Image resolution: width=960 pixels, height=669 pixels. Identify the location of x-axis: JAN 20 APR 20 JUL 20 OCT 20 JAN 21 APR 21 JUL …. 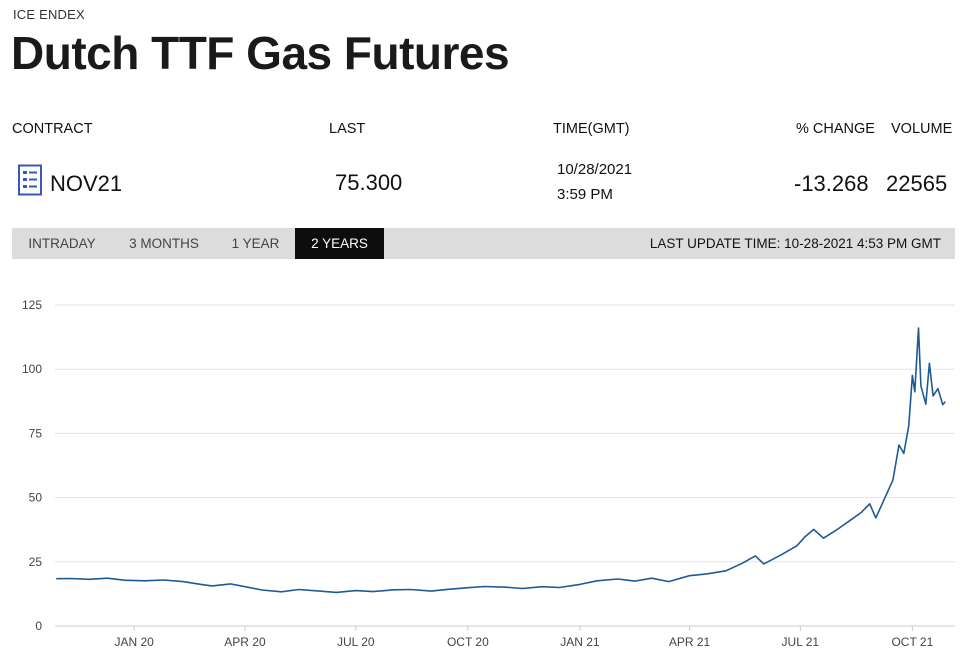
(524, 637).